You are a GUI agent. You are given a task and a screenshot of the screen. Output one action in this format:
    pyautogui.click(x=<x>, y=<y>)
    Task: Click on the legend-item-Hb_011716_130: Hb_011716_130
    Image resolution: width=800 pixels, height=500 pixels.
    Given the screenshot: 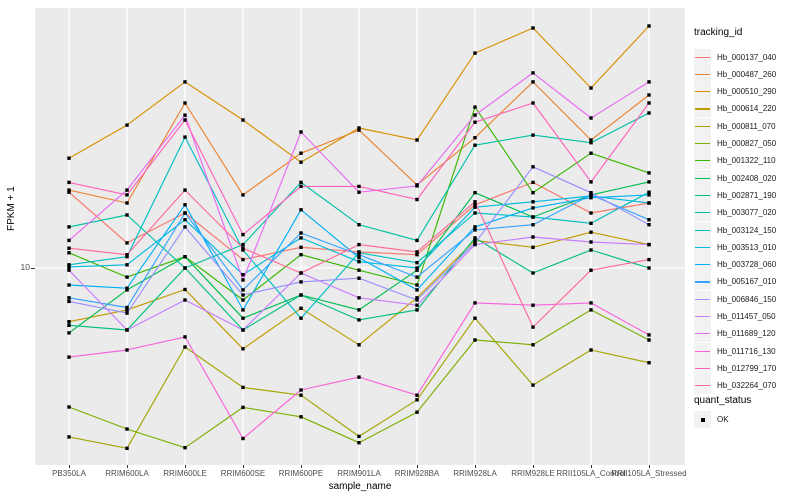 What is the action you would take?
    pyautogui.click(x=747, y=351)
    